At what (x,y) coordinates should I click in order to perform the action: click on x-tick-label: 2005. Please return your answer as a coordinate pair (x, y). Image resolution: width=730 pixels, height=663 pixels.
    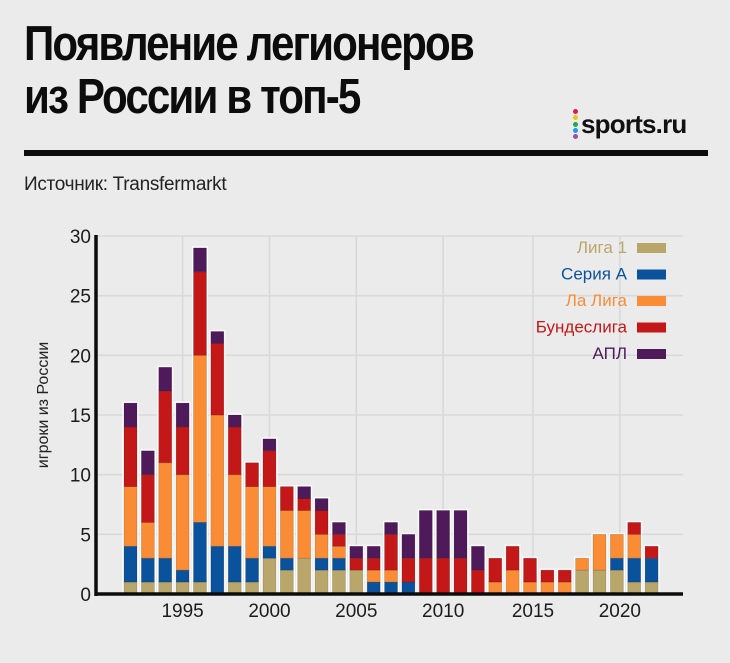
    Looking at the image, I should click on (356, 611).